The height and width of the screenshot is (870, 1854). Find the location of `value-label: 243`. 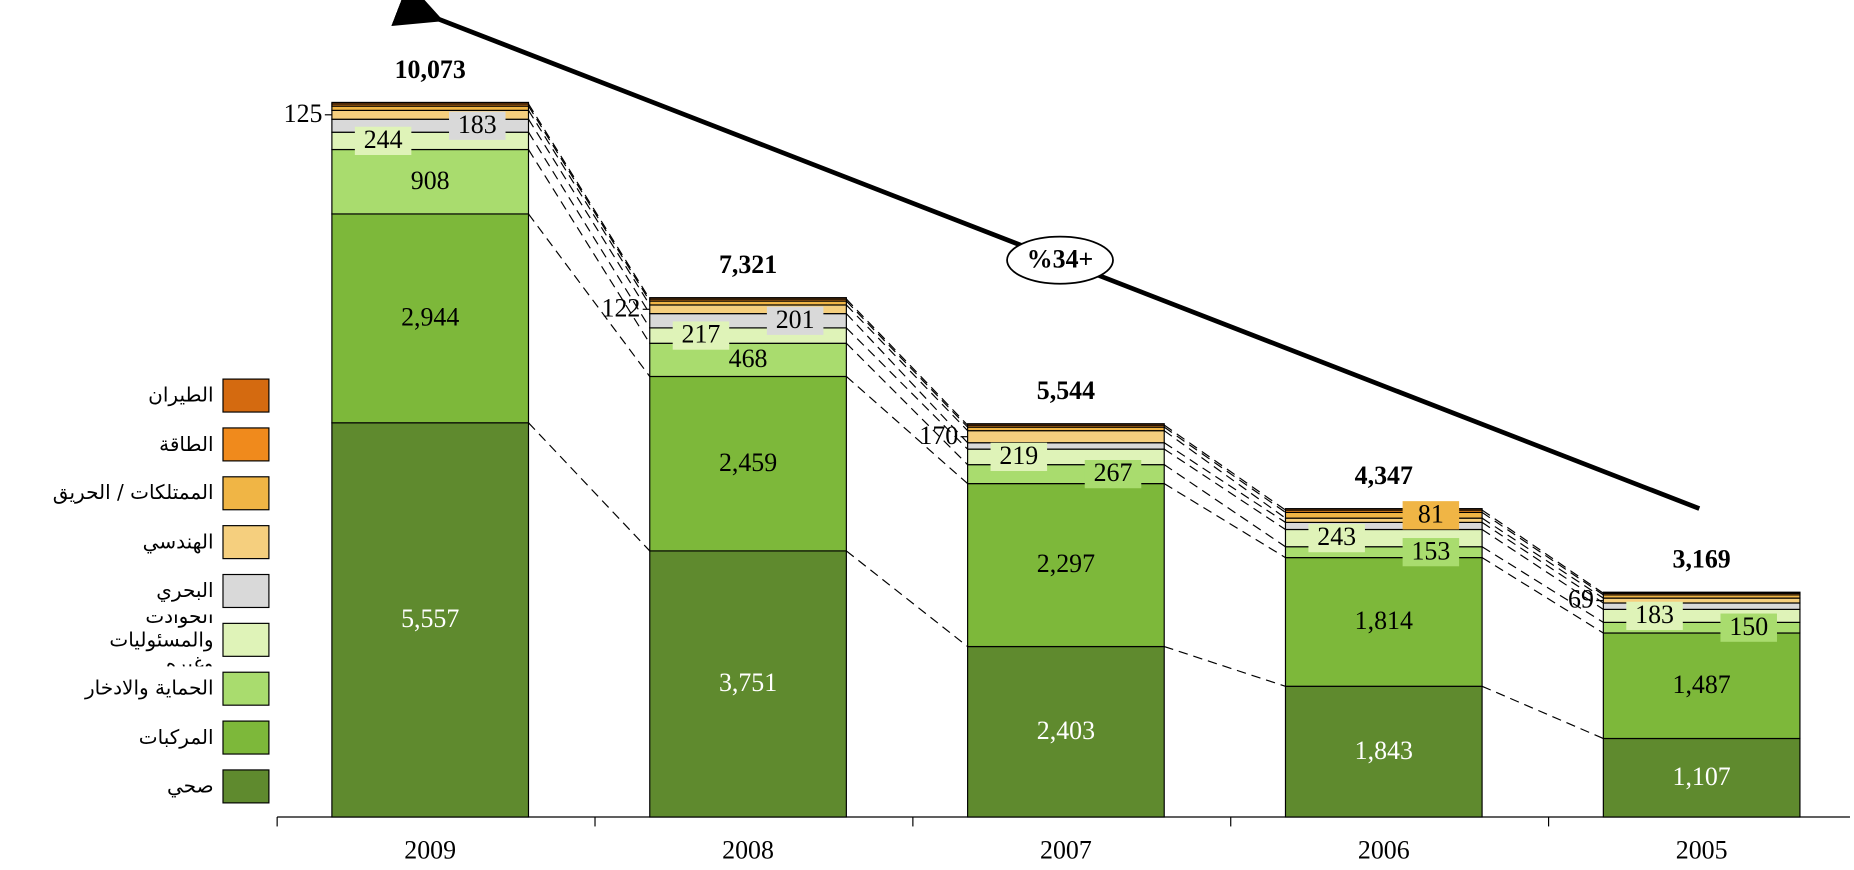

value-label: 243 is located at coordinates (1336, 536).